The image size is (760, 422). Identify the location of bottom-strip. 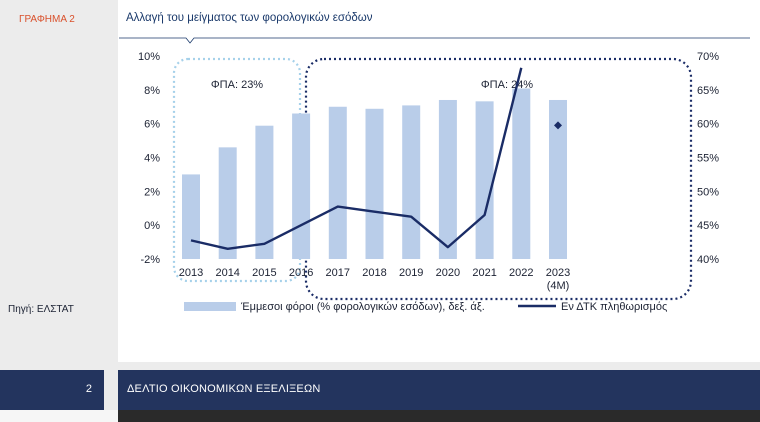
(380, 416).